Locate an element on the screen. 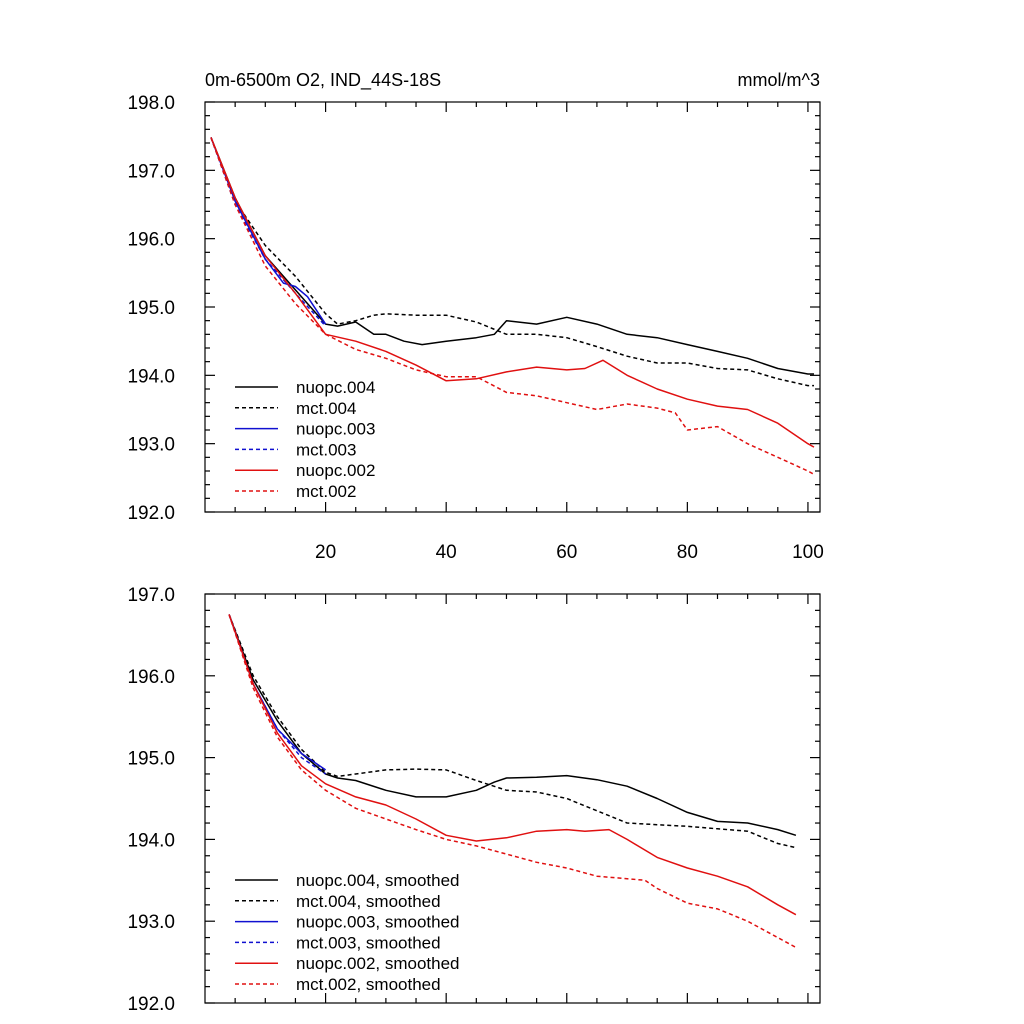  legend-label: nuopc.004 is located at coordinates (335, 387).